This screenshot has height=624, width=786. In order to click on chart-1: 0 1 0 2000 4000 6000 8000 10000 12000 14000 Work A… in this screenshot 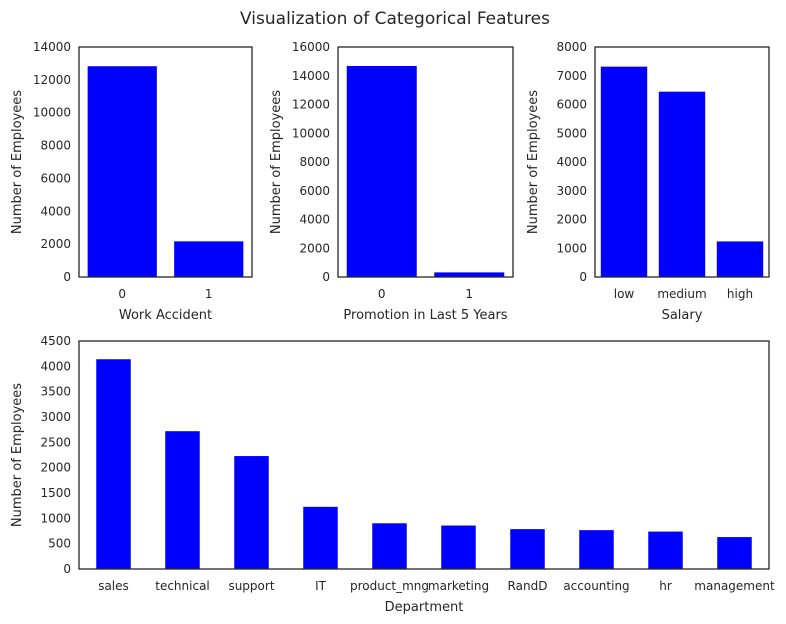, I will do `click(131, 181)`.